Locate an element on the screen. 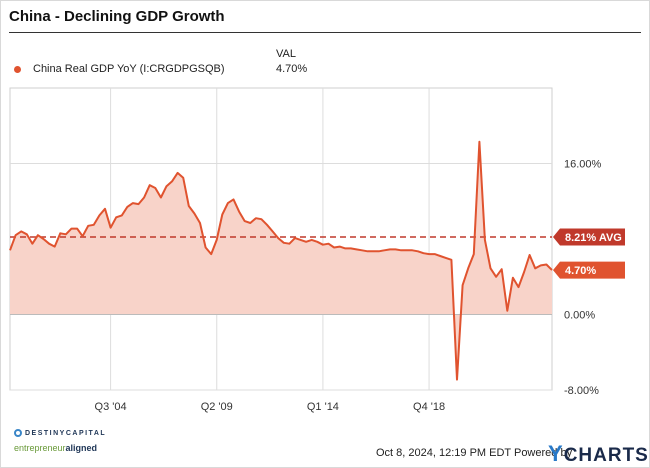 The image size is (650, 468). chart-title: China - Declining GDP Growth is located at coordinates (117, 16).